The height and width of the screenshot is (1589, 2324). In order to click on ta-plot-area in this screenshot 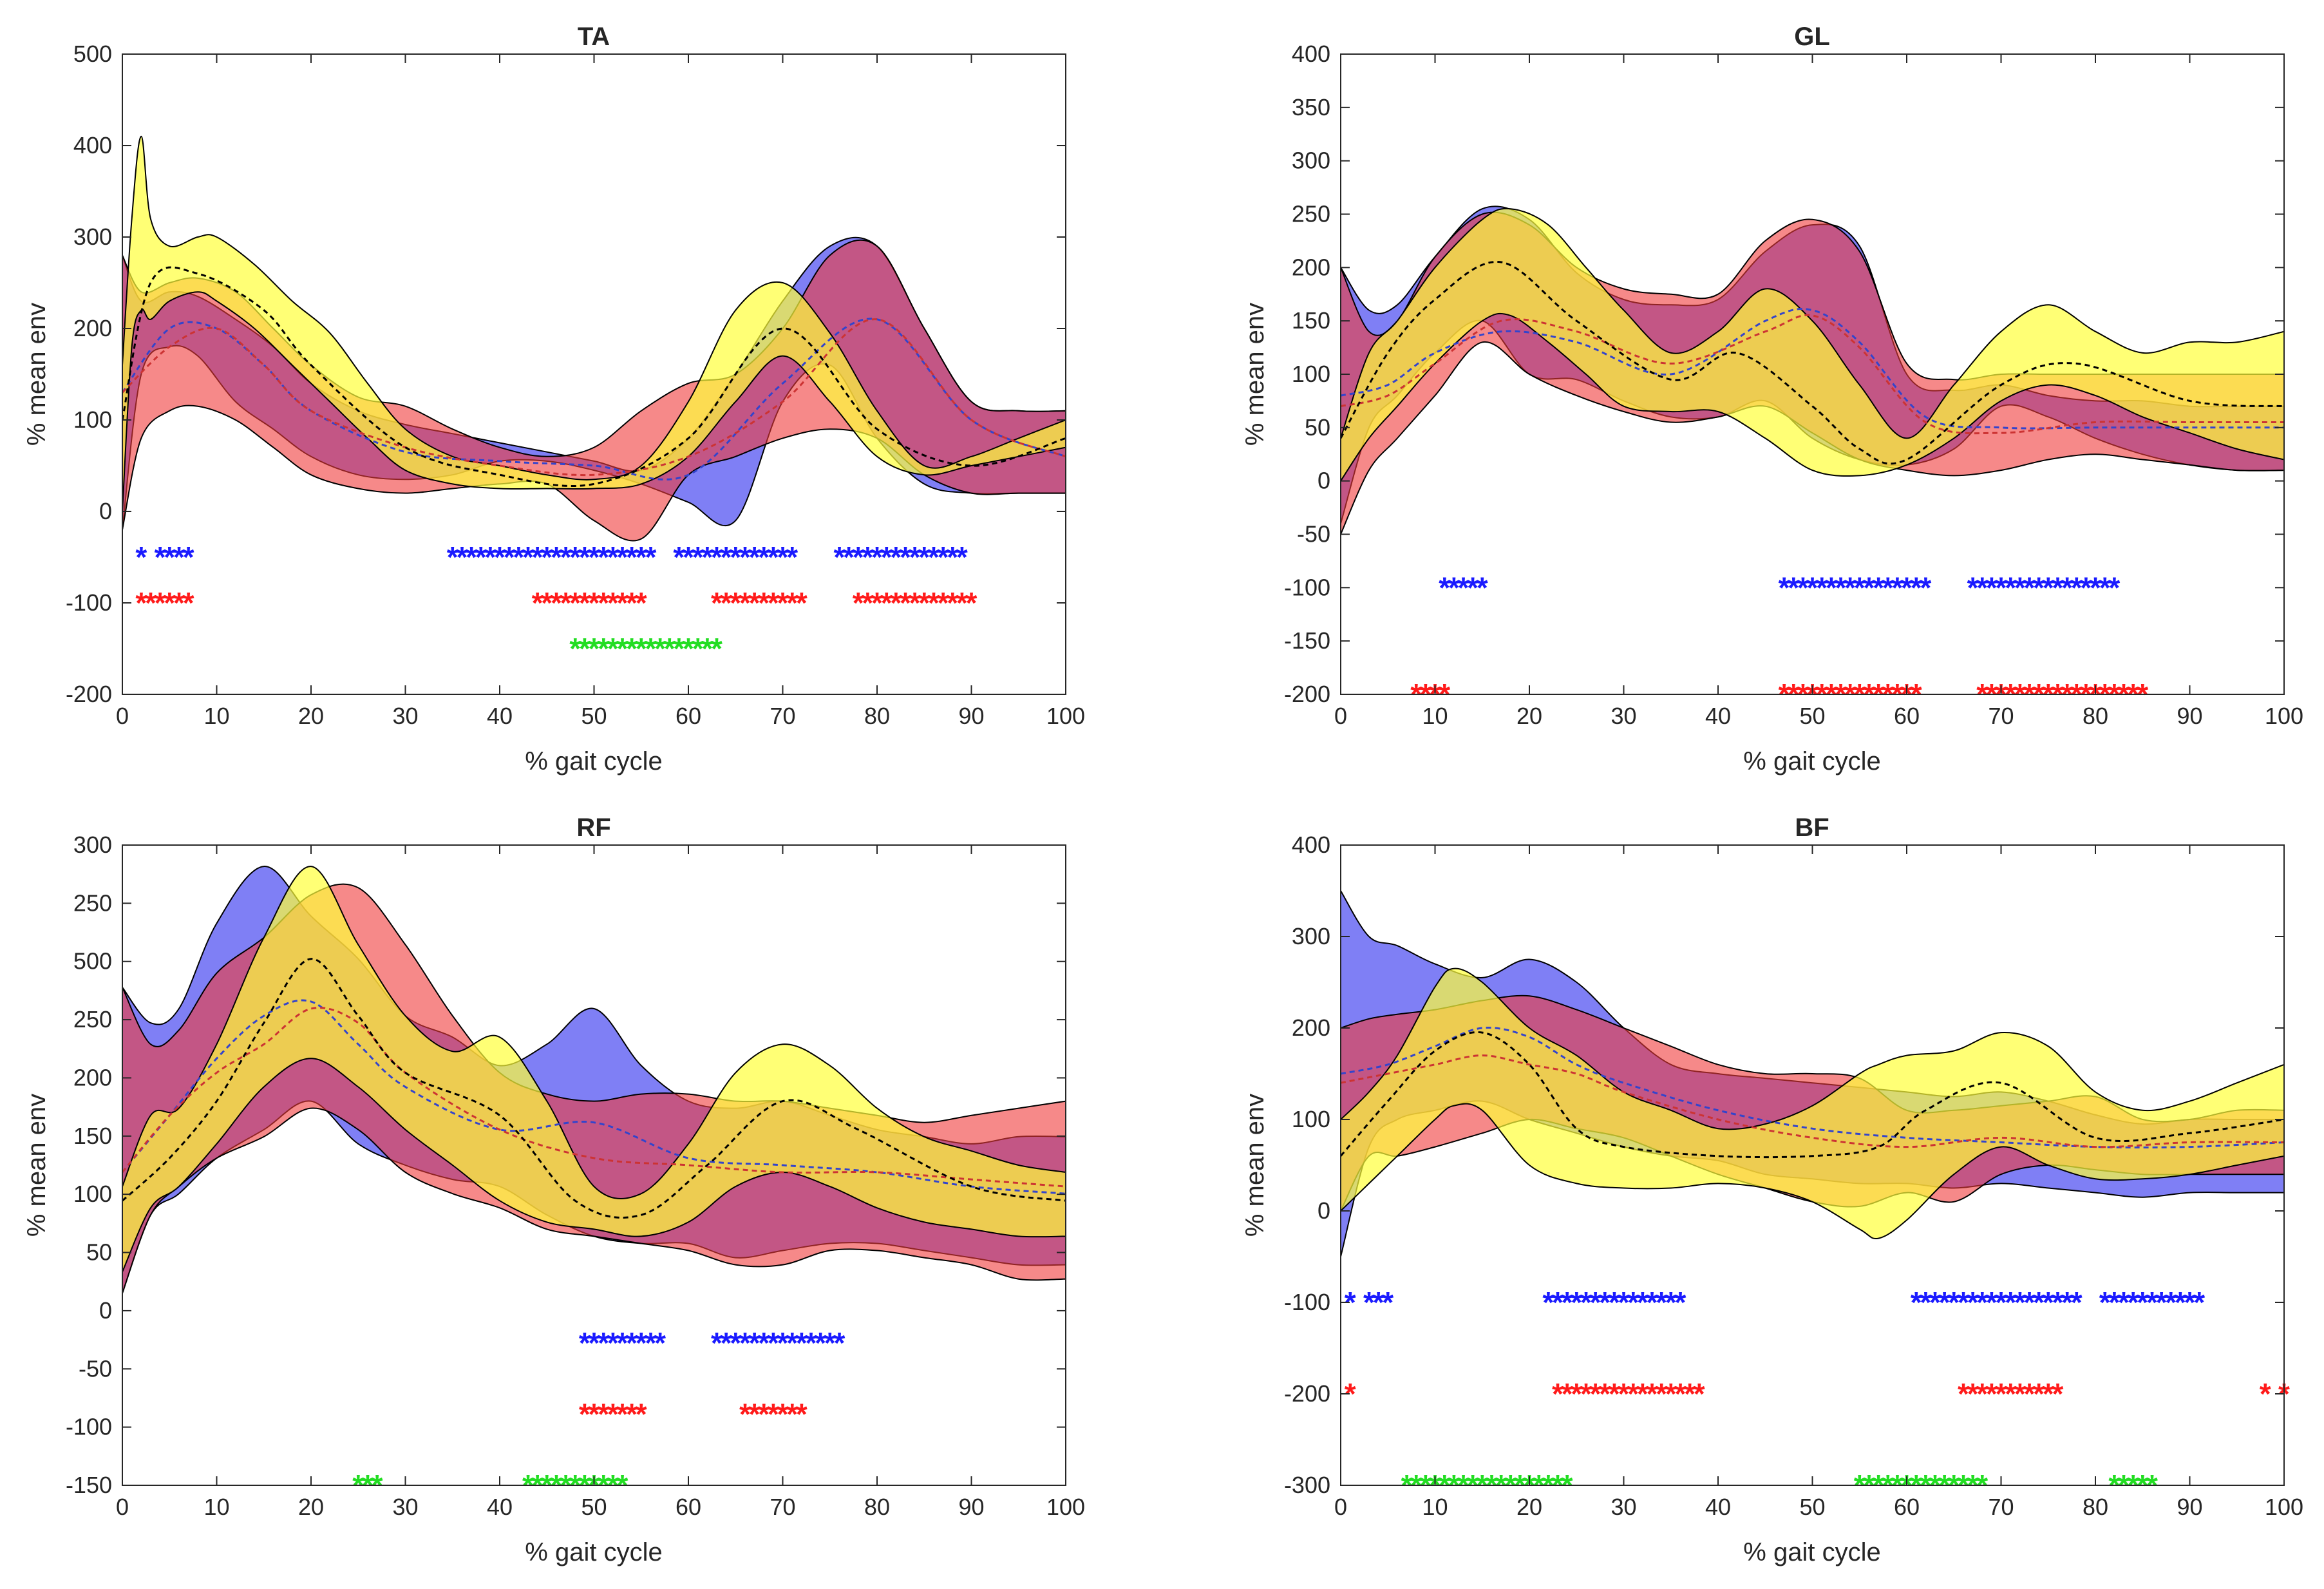, I will do `click(594, 338)`.